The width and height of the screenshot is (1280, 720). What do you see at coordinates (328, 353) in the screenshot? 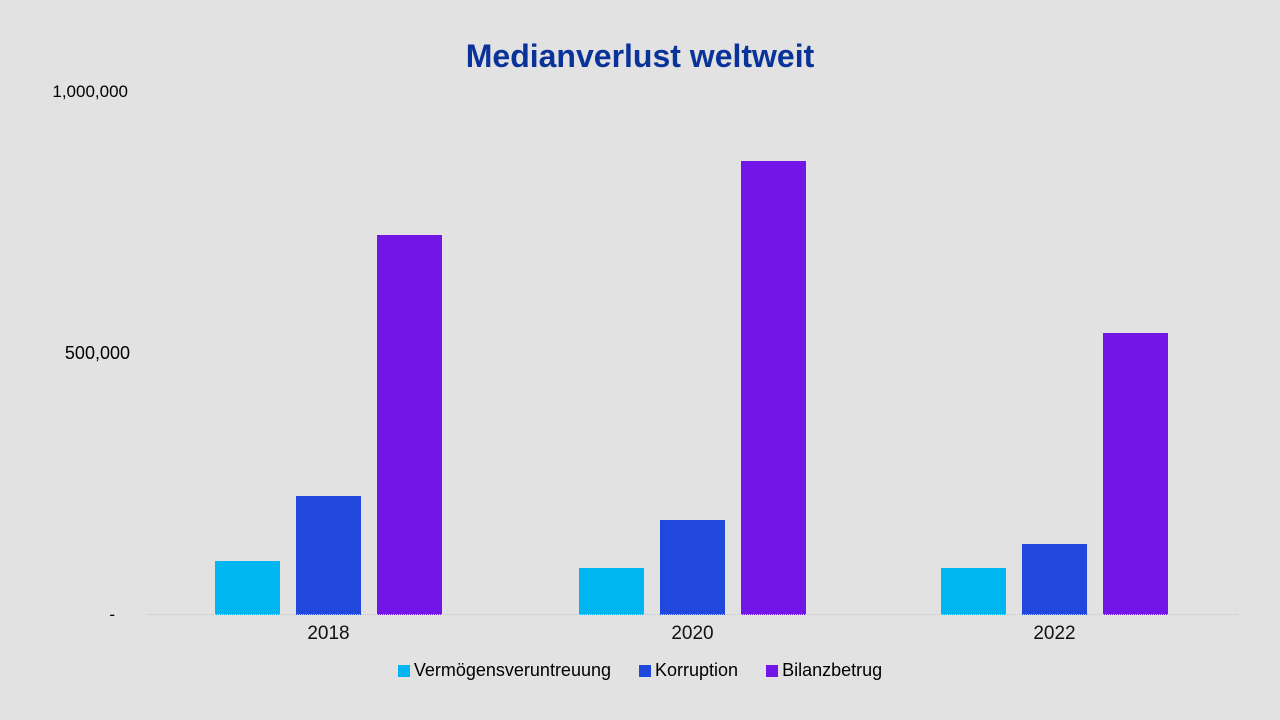
I see `bar-group-2018` at bounding box center [328, 353].